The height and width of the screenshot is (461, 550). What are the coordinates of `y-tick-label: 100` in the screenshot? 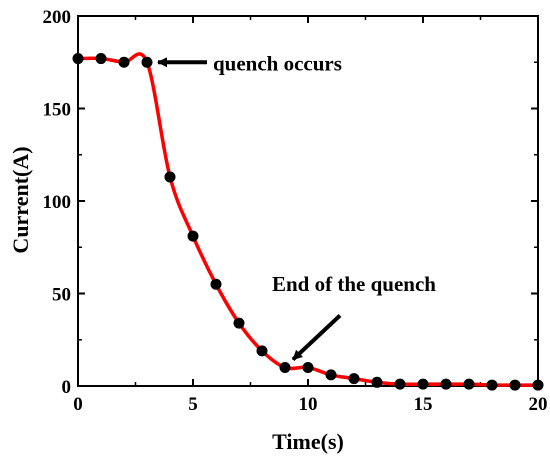 It's located at (57, 202).